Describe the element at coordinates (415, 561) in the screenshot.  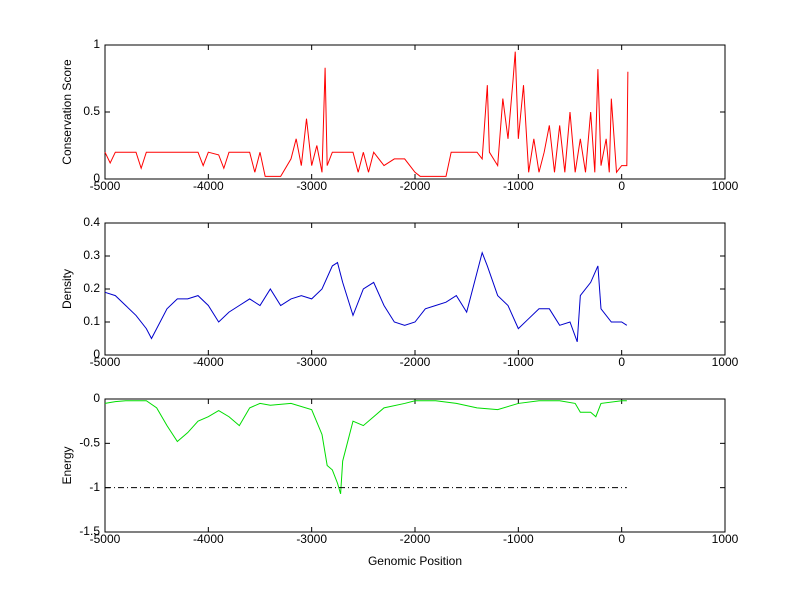
I see `x-axis-label: Genomic Position` at that location.